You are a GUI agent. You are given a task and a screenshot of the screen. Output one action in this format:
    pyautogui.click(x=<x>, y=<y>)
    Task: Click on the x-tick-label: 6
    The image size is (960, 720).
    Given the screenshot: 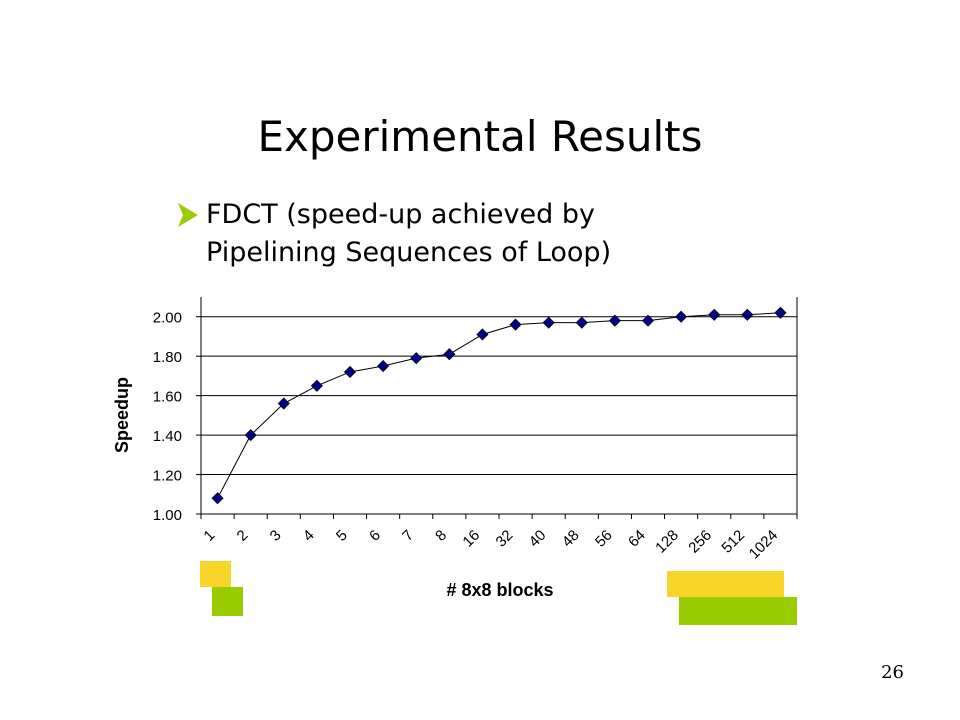 What is the action you would take?
    pyautogui.click(x=375, y=536)
    